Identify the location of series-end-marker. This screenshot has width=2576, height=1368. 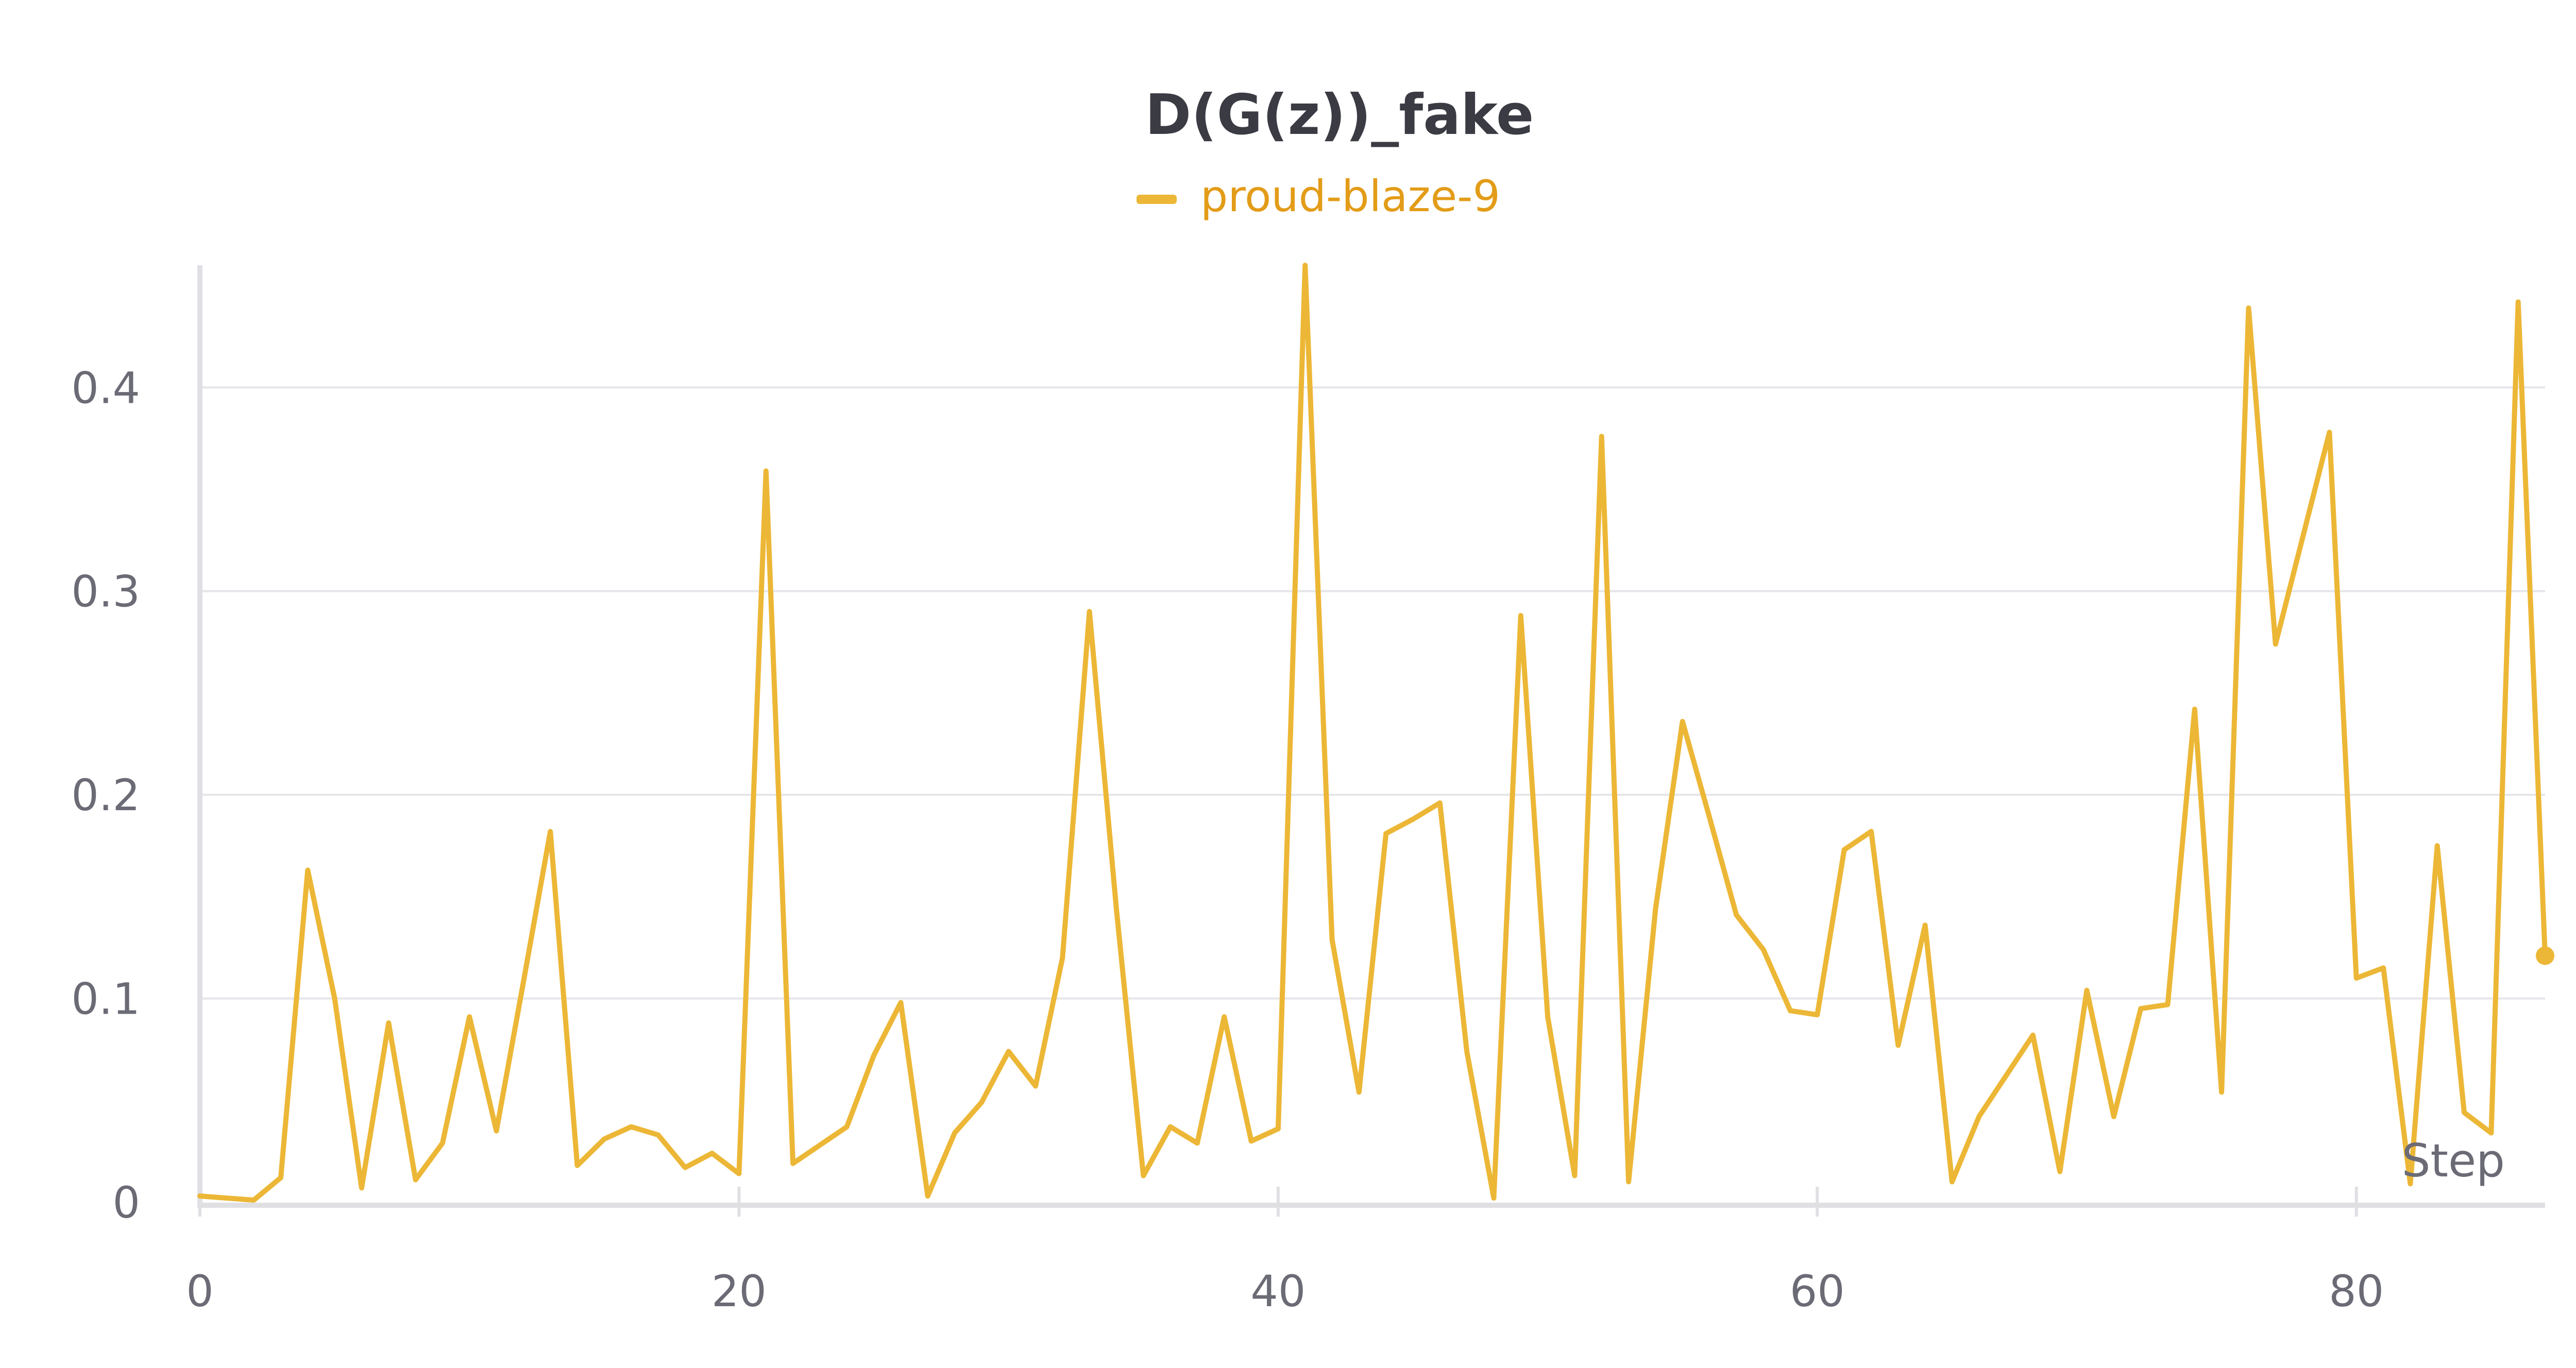
(2545, 955).